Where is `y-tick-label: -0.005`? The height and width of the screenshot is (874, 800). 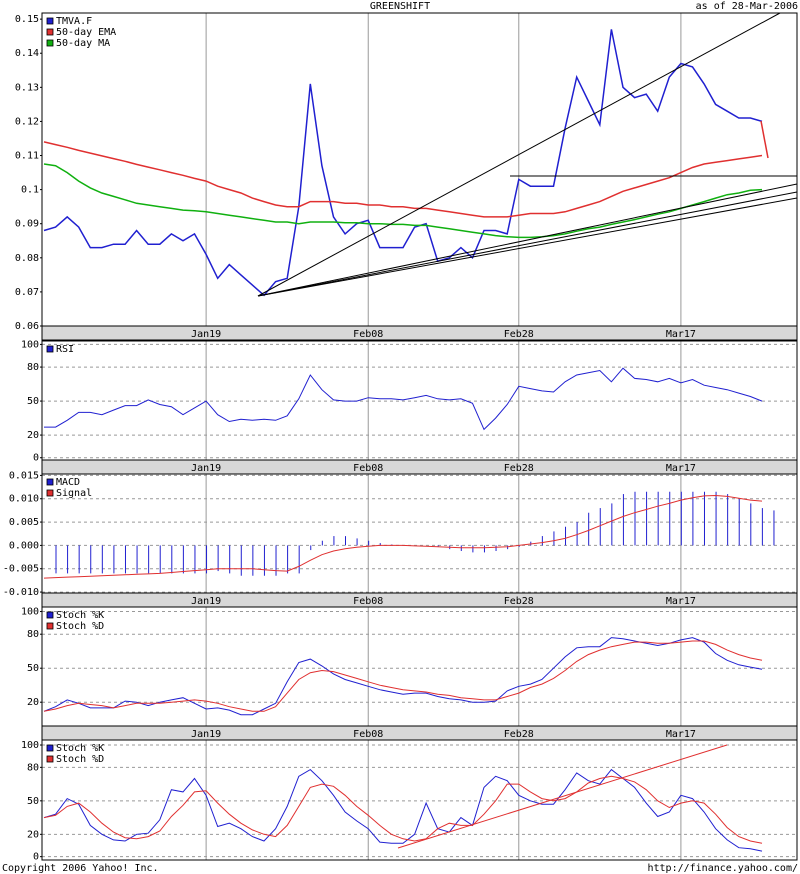
y-tick-label: -0.005 is located at coordinates (21, 569).